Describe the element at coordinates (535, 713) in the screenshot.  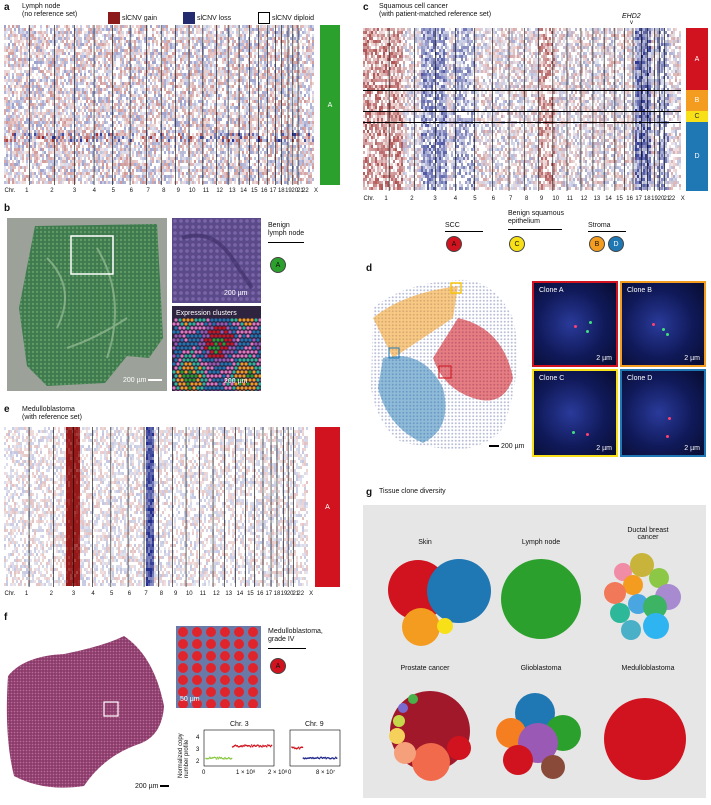
I see `bubble-gbm-blue` at that location.